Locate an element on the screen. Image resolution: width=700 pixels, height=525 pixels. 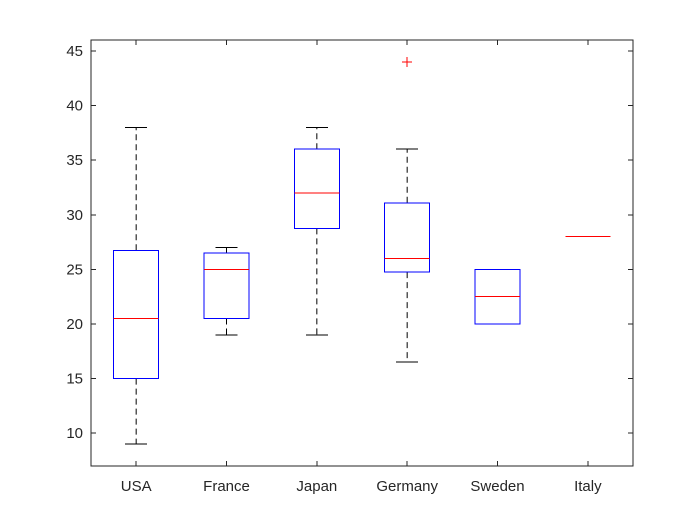
box-group-germany is located at coordinates (407, 209).